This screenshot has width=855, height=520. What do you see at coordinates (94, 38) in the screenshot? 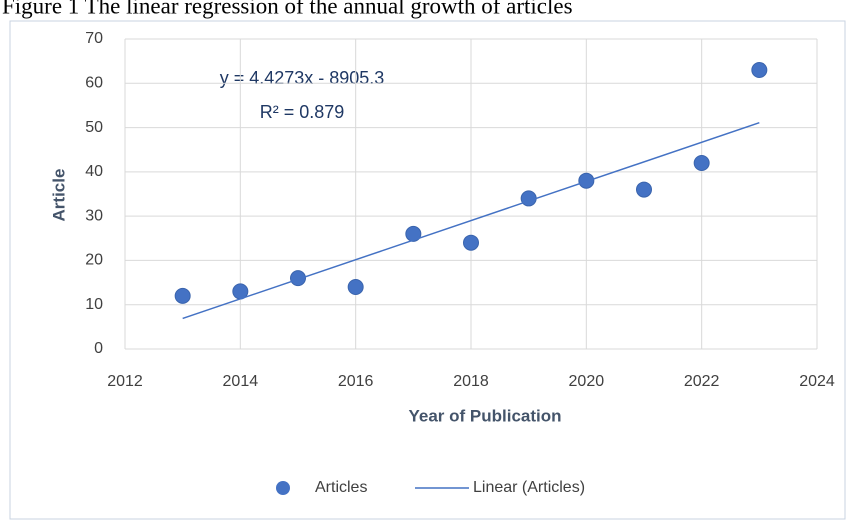
I see `y-tick-label: 70` at bounding box center [94, 38].